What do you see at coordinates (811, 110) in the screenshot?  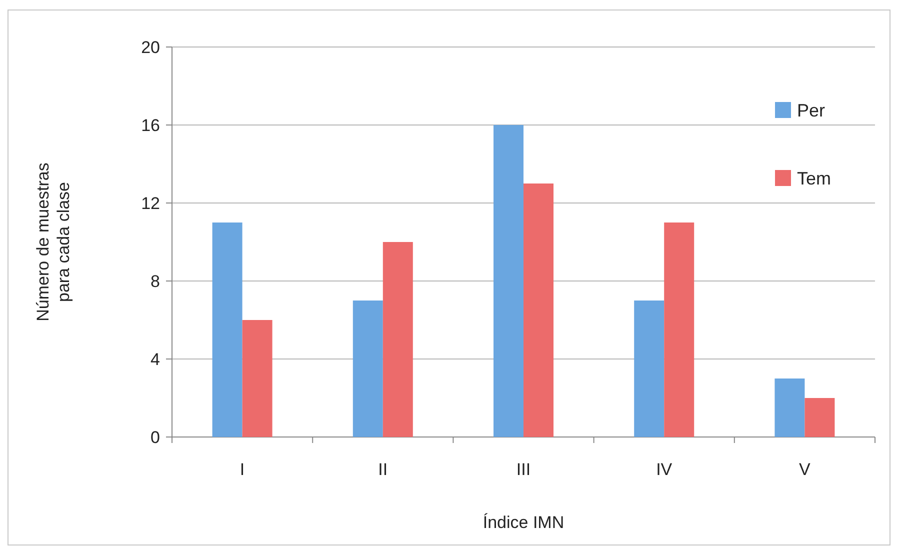 I see `legend-label: Per` at bounding box center [811, 110].